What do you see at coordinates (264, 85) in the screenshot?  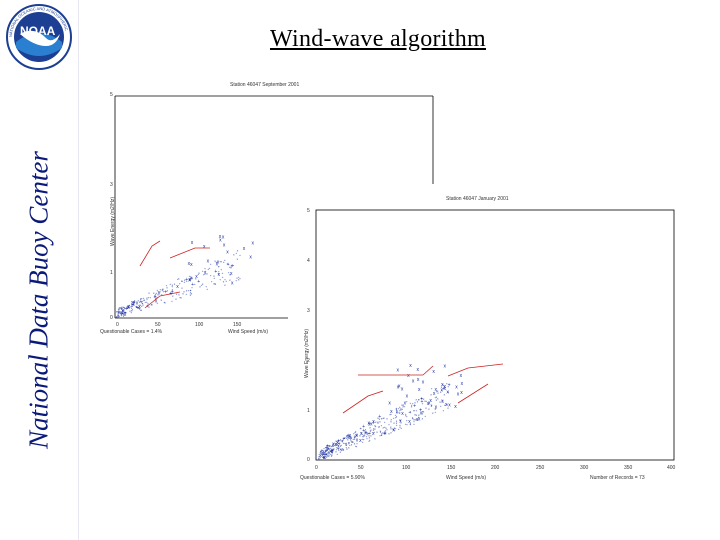 I see `chart-title: Station 46047 September 2001` at bounding box center [264, 85].